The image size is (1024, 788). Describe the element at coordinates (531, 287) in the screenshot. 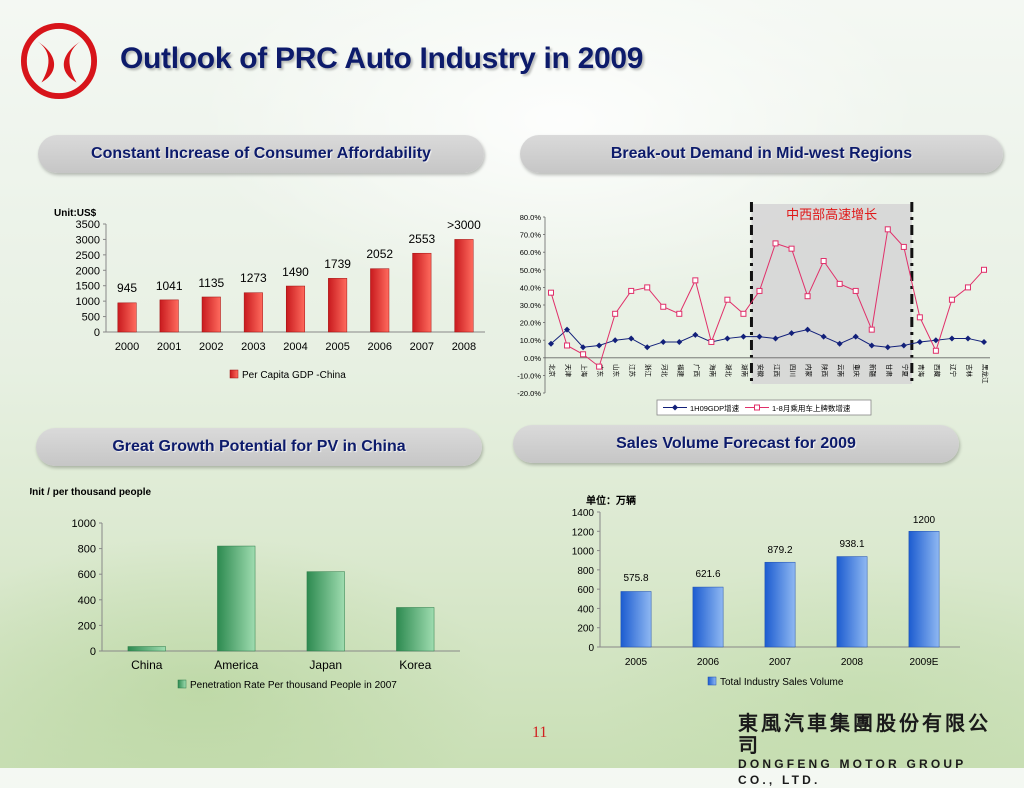

I see `y-tick-label: 40.0%` at that location.